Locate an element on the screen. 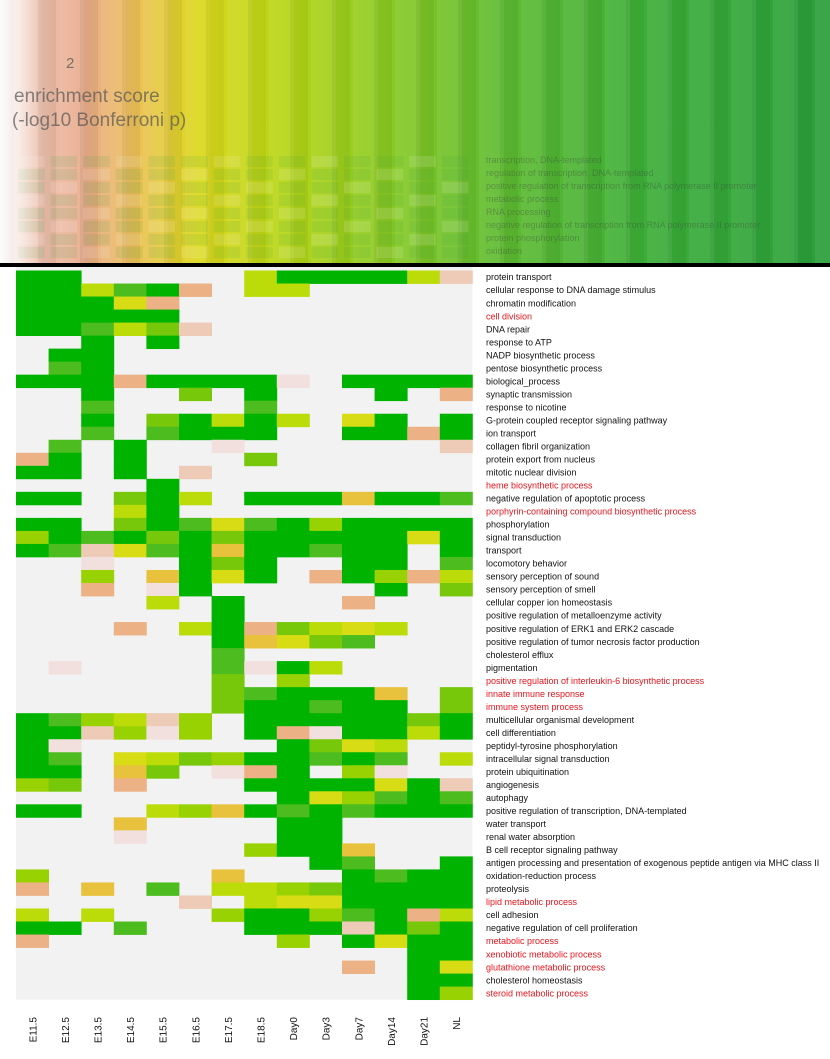  column-label: Day21 is located at coordinates (425, 1031).